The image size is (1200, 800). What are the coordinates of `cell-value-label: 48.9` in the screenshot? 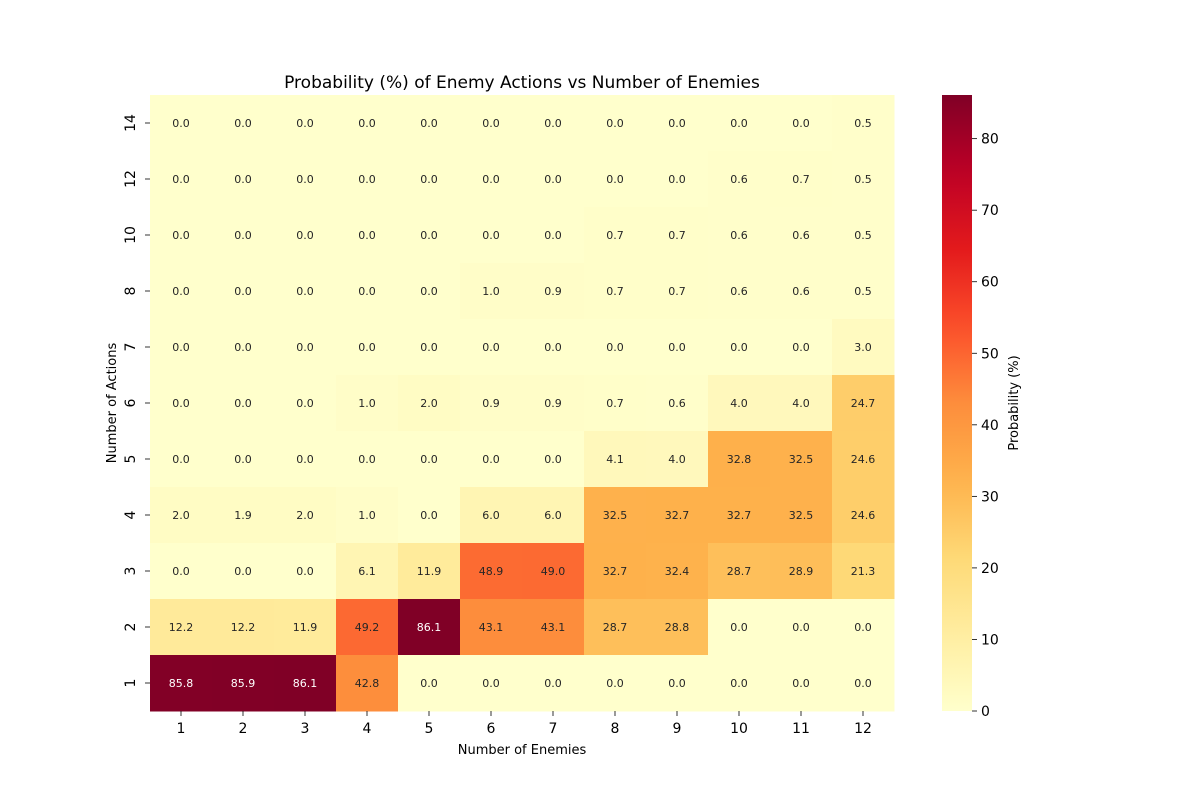 It's located at (491, 571).